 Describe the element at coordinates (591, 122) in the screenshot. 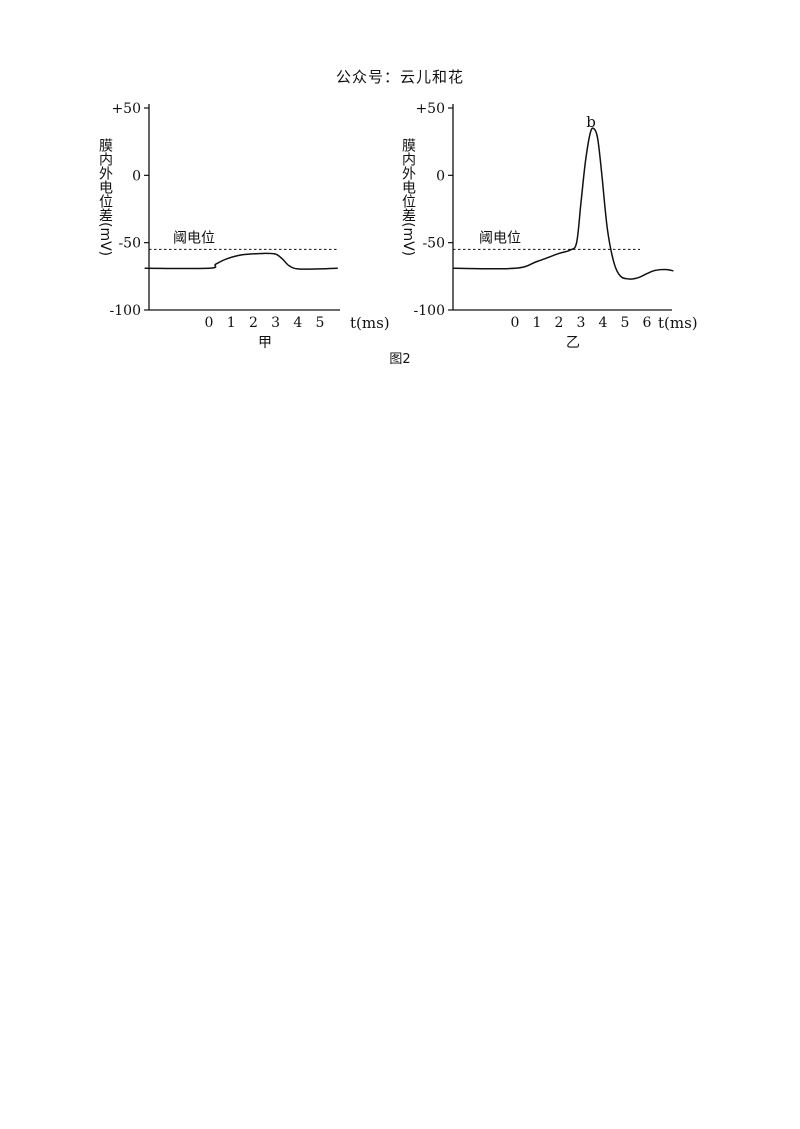

I see `panel-2-peak-label: b` at that location.